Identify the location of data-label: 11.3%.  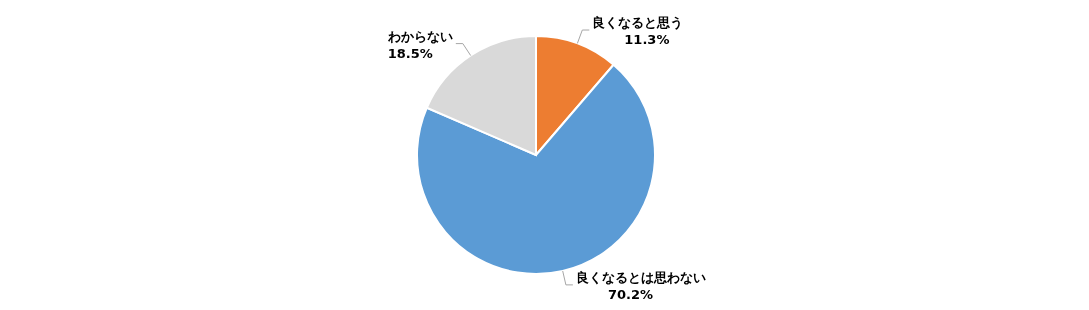
(647, 40).